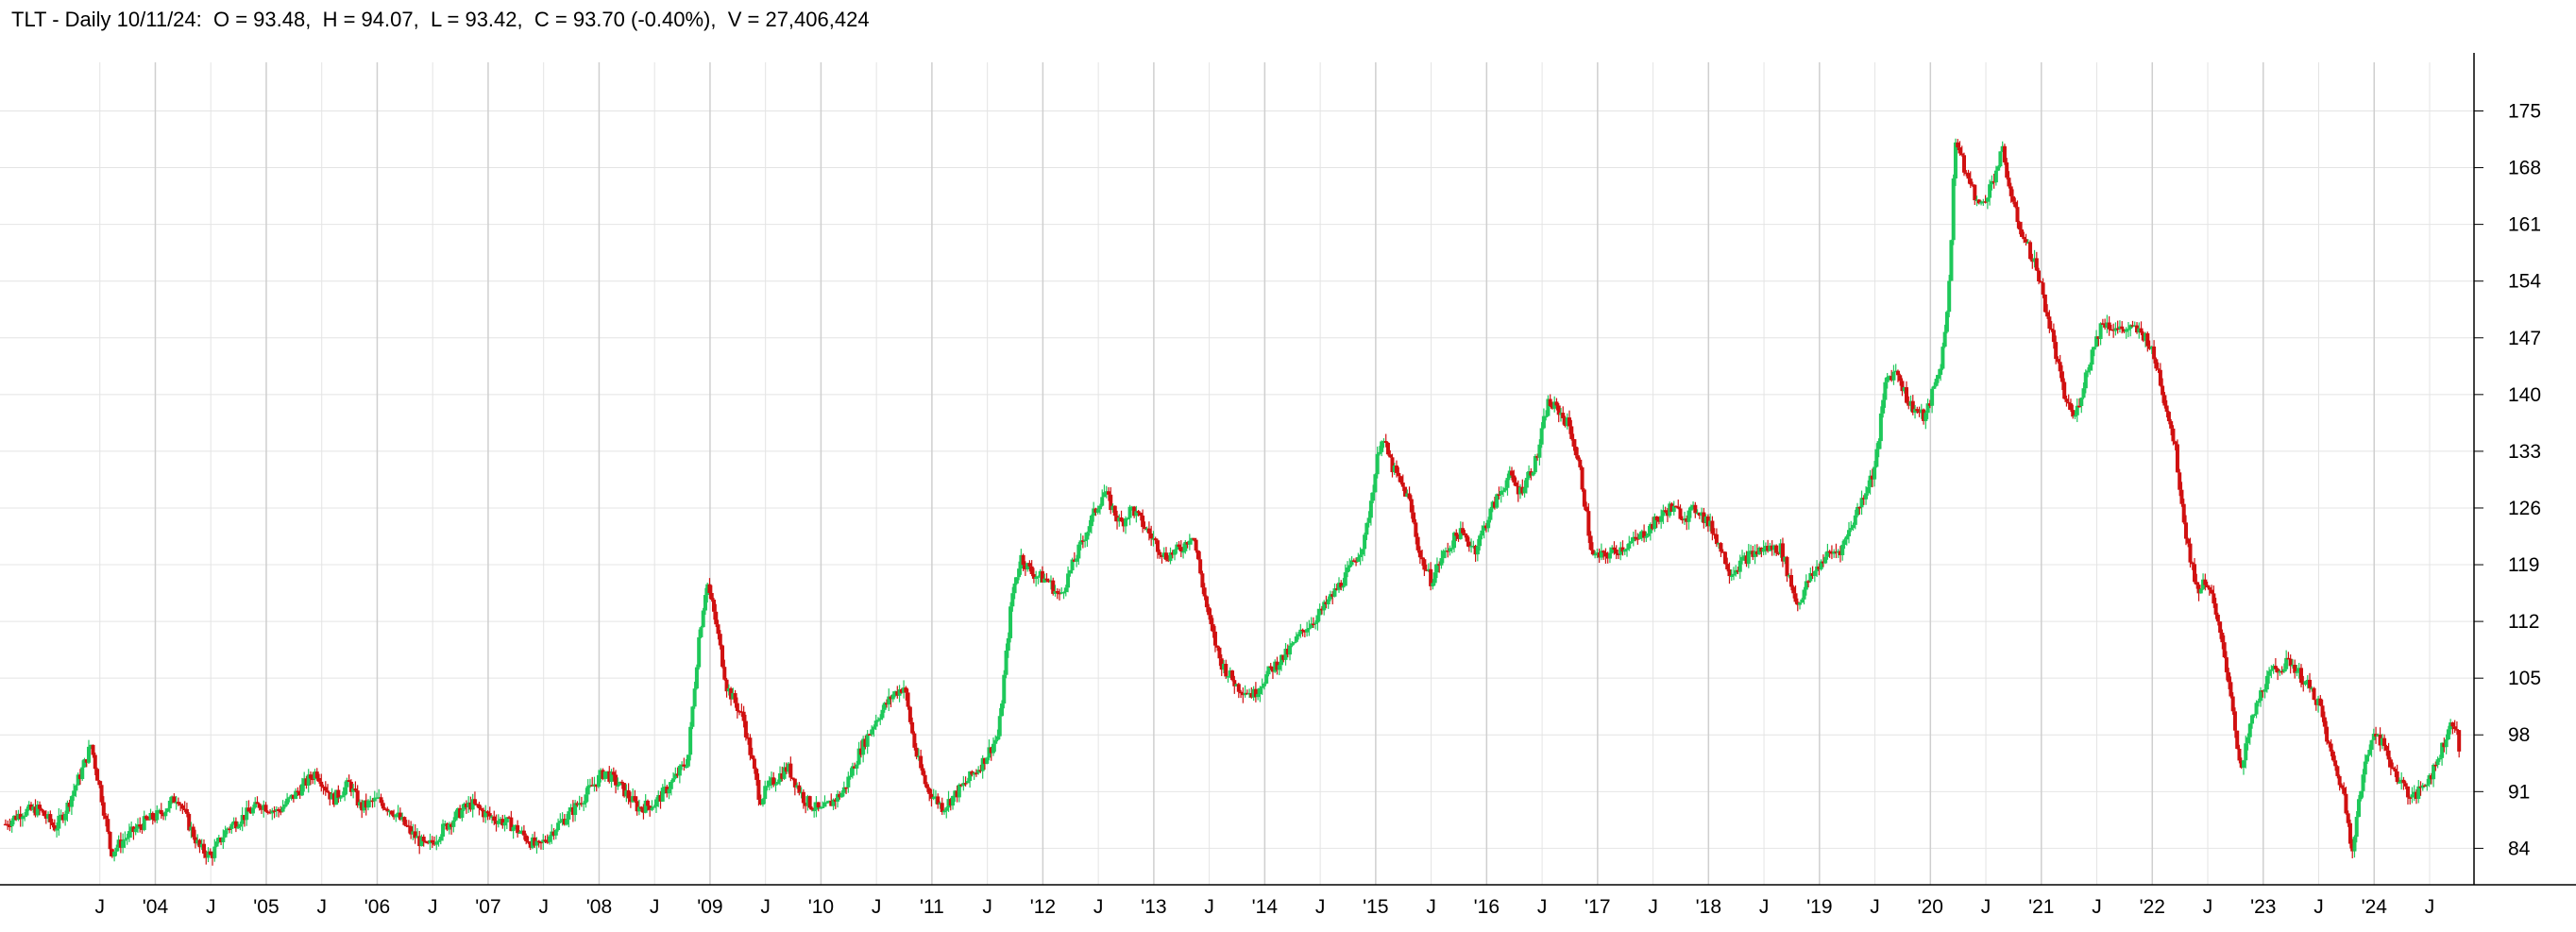 This screenshot has width=2576, height=932. Describe the element at coordinates (1153, 907) in the screenshot. I see `x-tick-label: '13` at that location.